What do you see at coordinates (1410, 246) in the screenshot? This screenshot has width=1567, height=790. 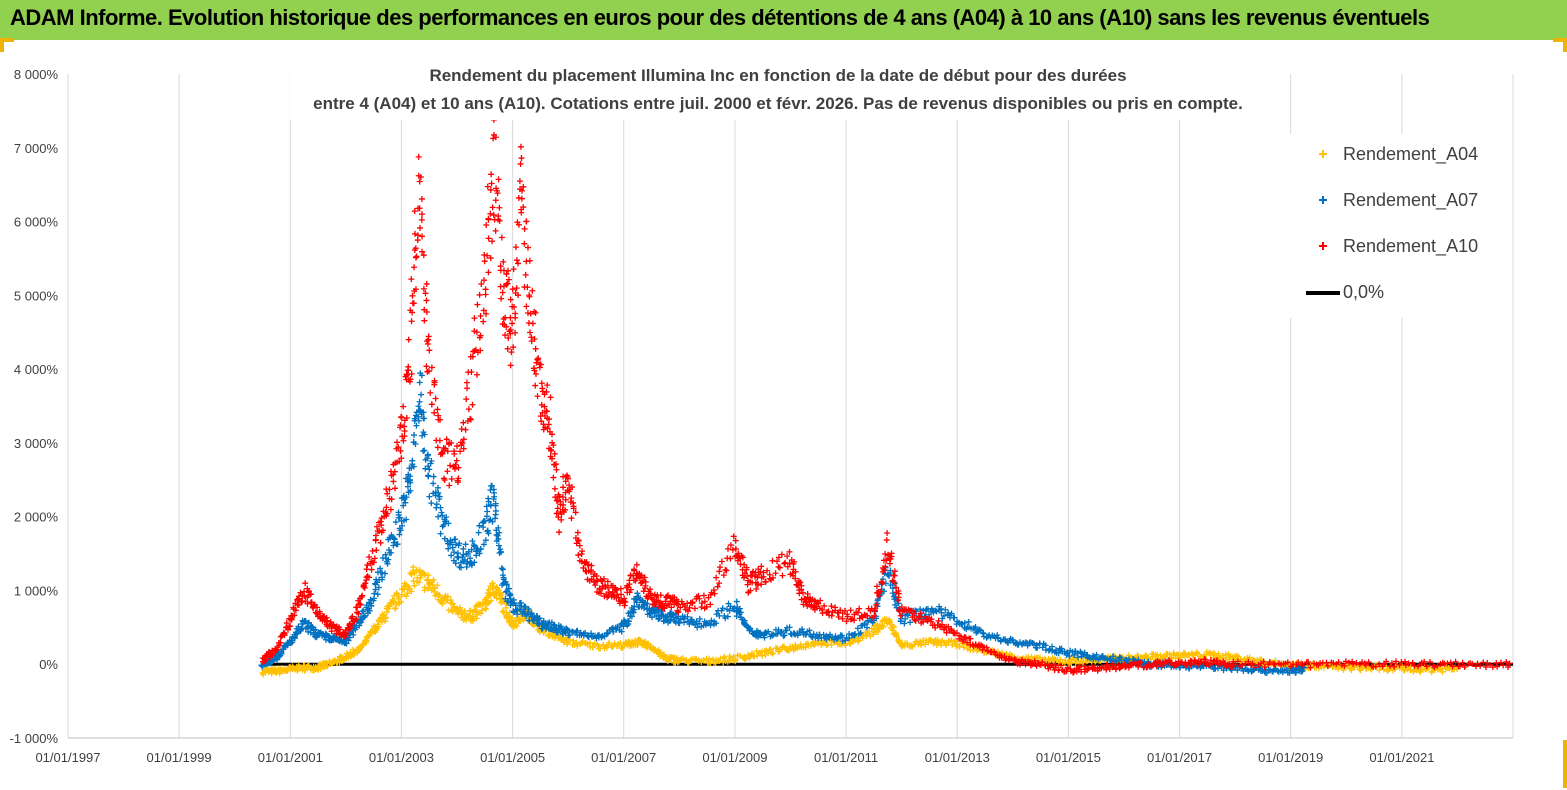 I see `legend-label: Rendement_A10` at bounding box center [1410, 246].